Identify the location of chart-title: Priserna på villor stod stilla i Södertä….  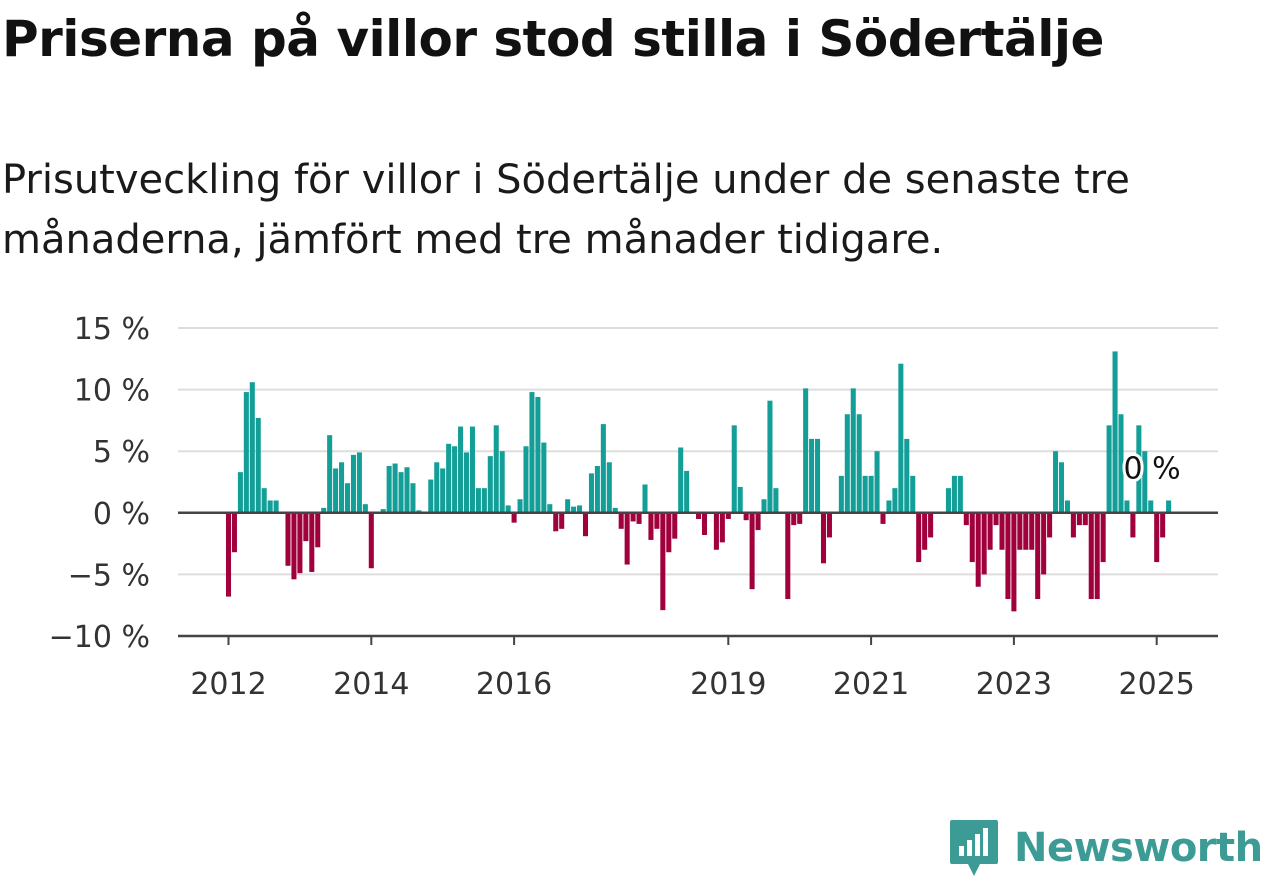
(553, 39).